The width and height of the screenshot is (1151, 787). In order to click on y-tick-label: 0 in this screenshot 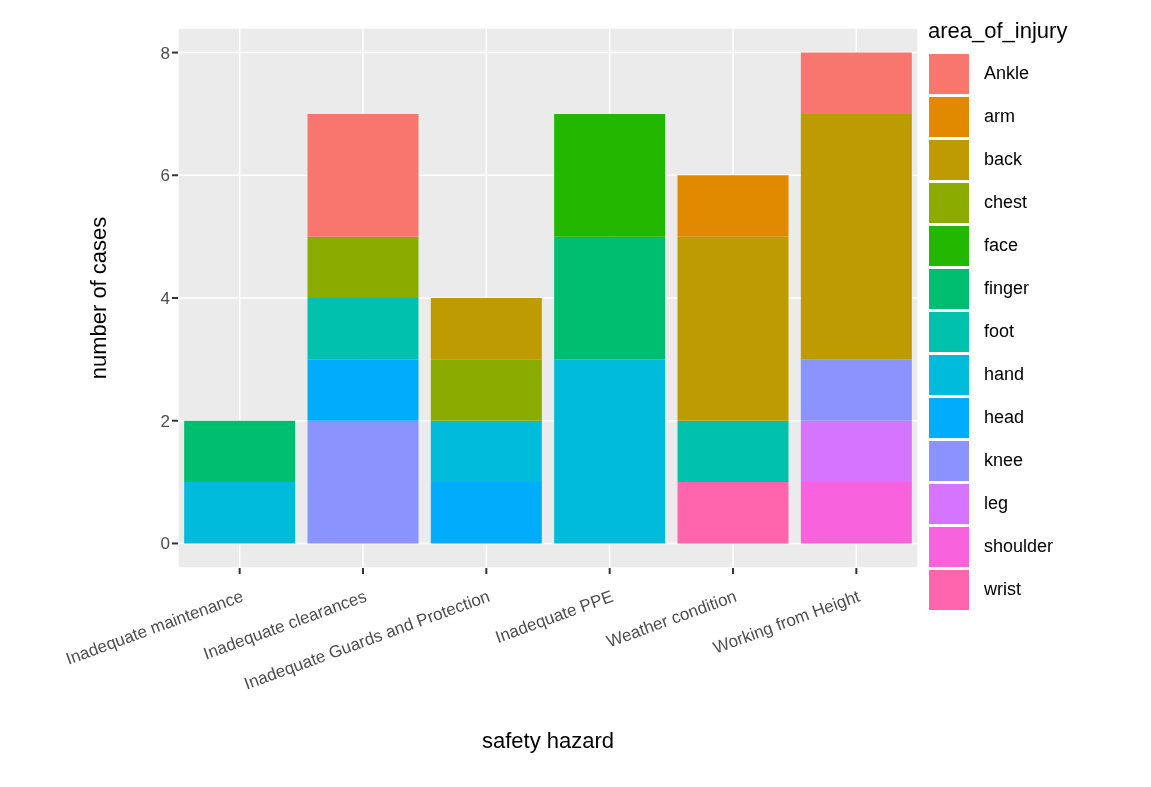, I will do `click(165, 544)`.